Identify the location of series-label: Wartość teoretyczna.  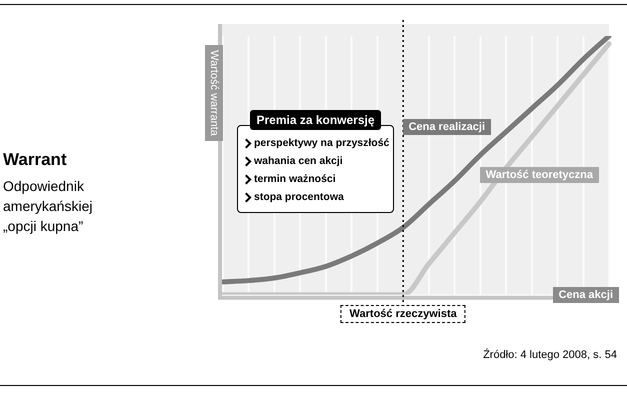
(539, 174).